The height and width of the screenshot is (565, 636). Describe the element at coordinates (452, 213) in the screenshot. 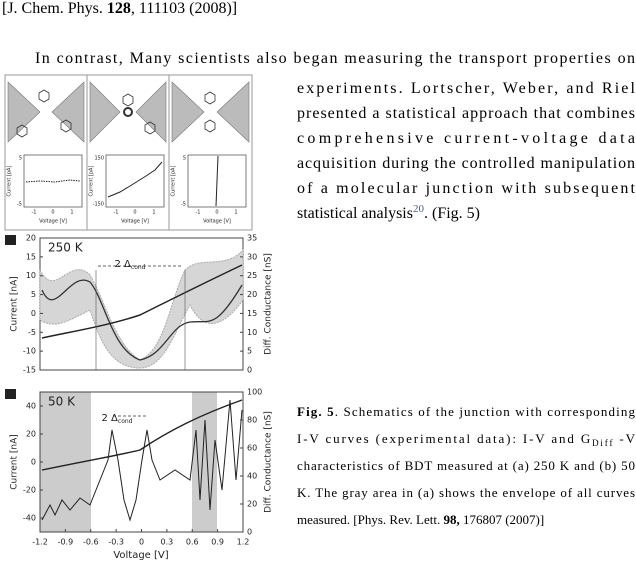

I see `text: . (Fig. 5)` at that location.